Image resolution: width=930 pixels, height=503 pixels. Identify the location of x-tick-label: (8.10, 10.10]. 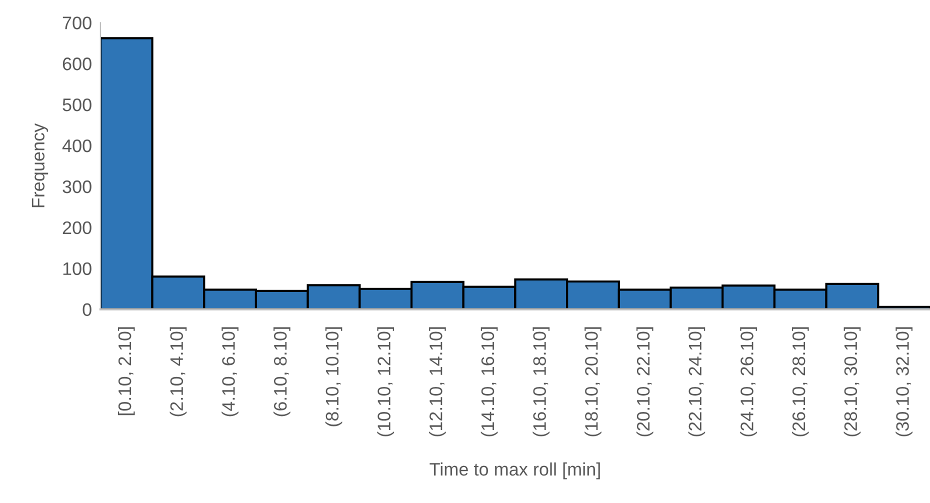
(333, 376).